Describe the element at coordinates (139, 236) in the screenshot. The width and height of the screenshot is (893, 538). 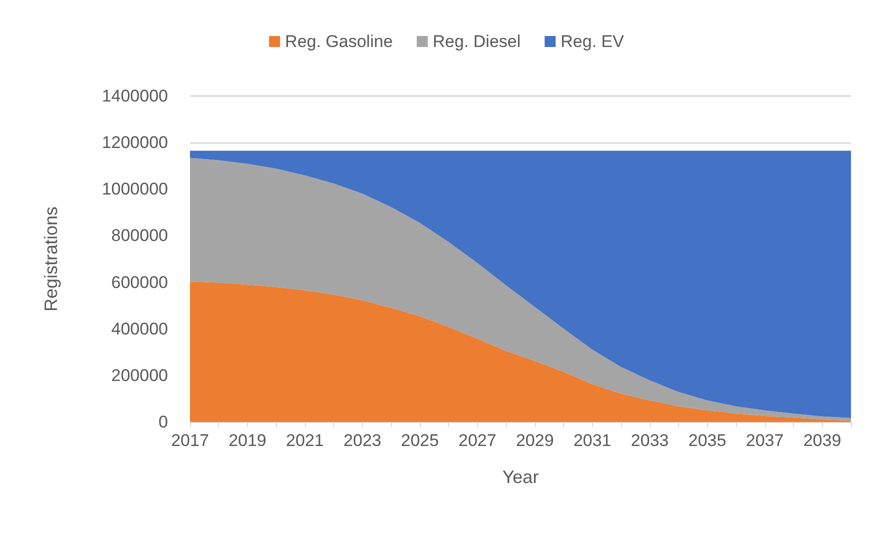
I see `y-tick-label: 800000` at that location.